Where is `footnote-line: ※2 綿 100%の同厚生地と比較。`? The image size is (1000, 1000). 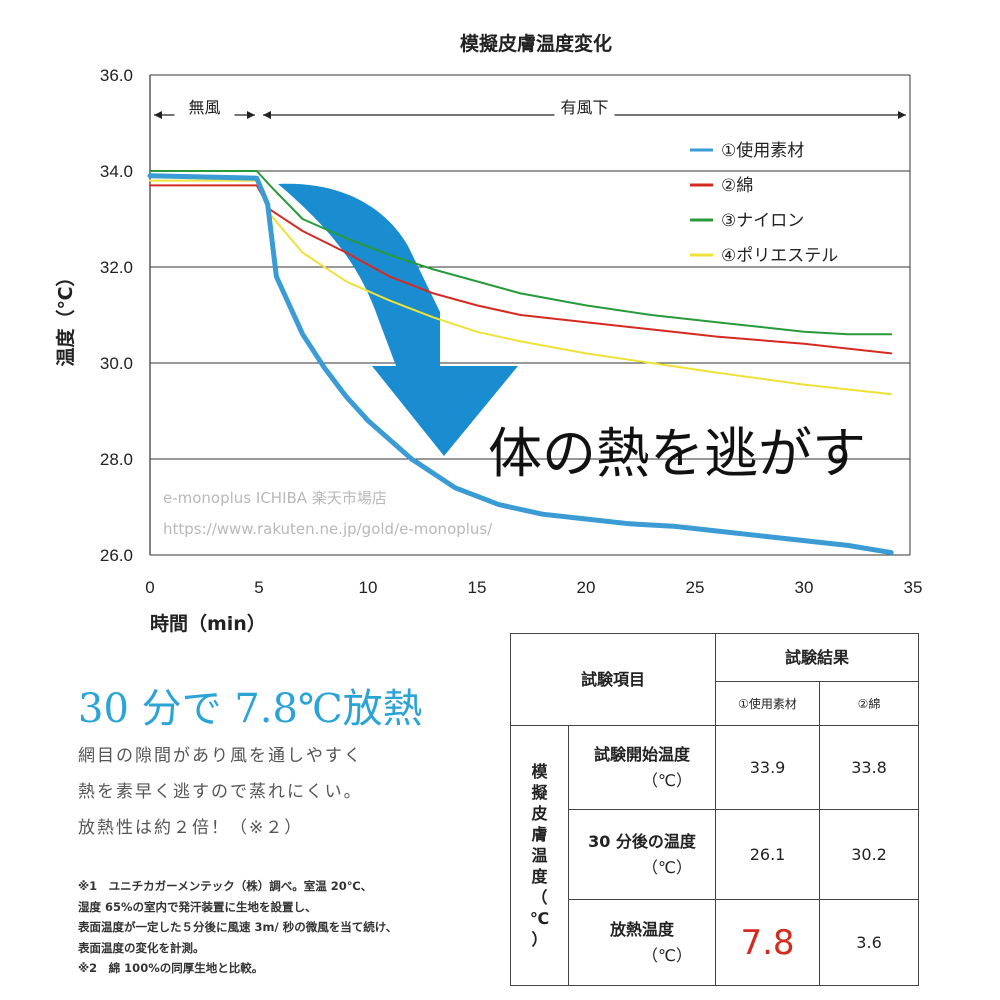
footnote-line: ※2 綿 100%の同厚生地と比較。 is located at coordinates (171, 968).